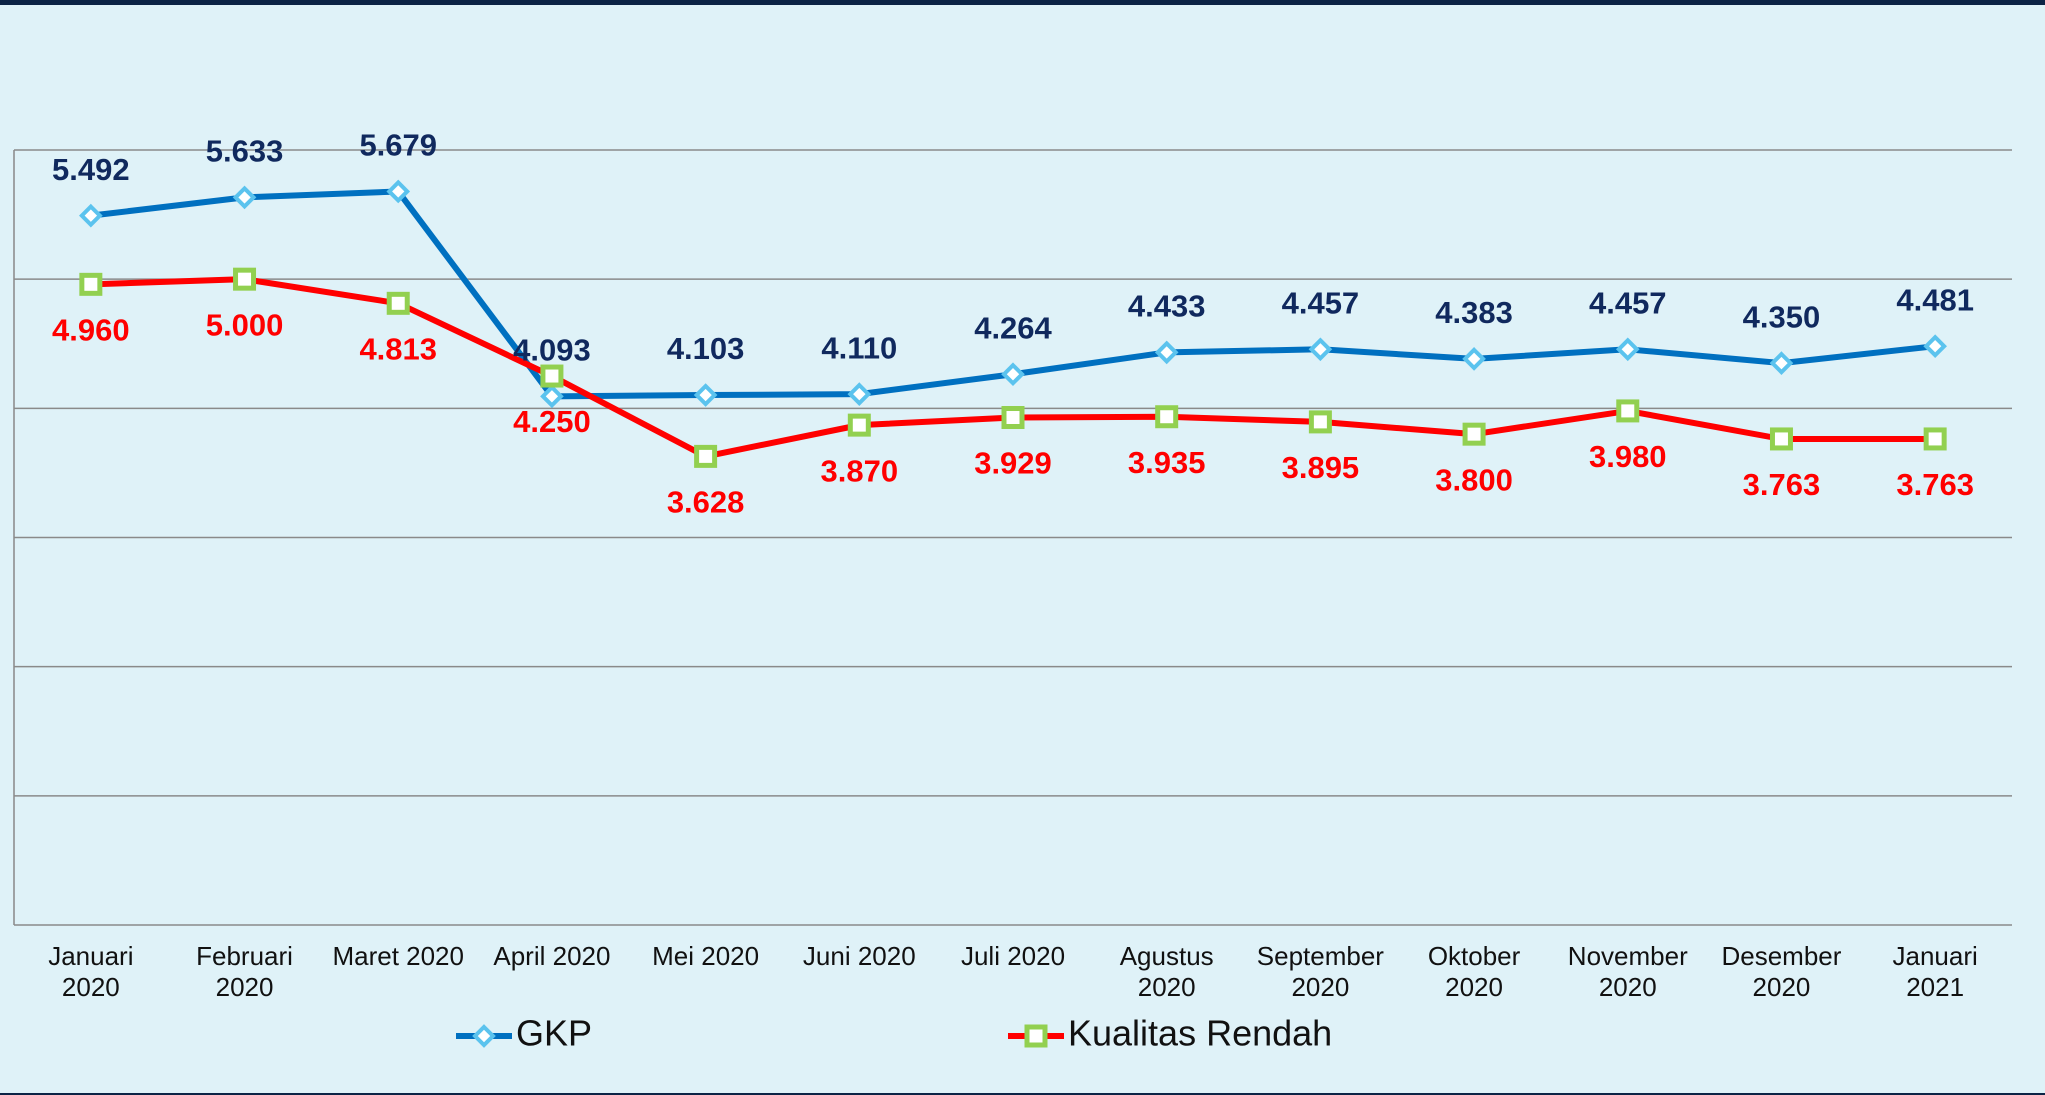 Image resolution: width=2045 pixels, height=1095 pixels. What do you see at coordinates (1474, 312) in the screenshot?
I see `data-label: 4.383` at bounding box center [1474, 312].